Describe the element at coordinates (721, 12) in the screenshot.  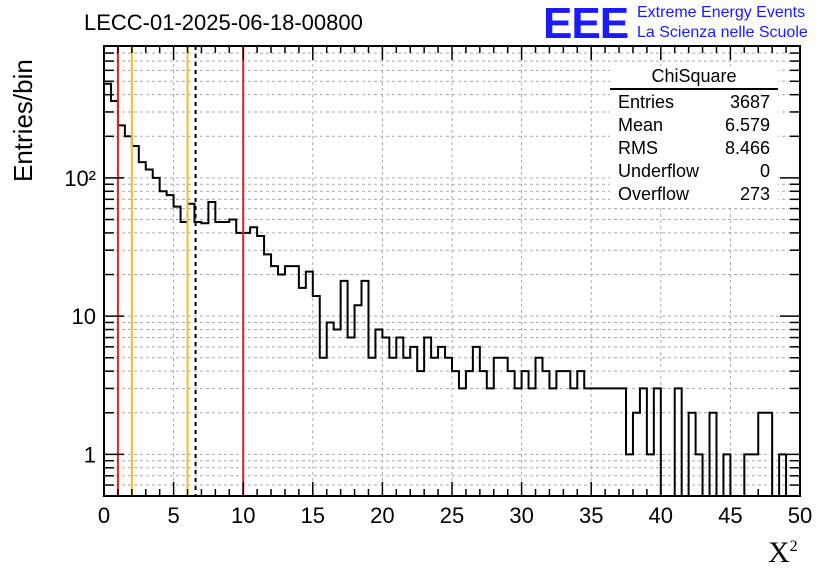
I see `logo-text-line1: Extreme Energy Events` at that location.